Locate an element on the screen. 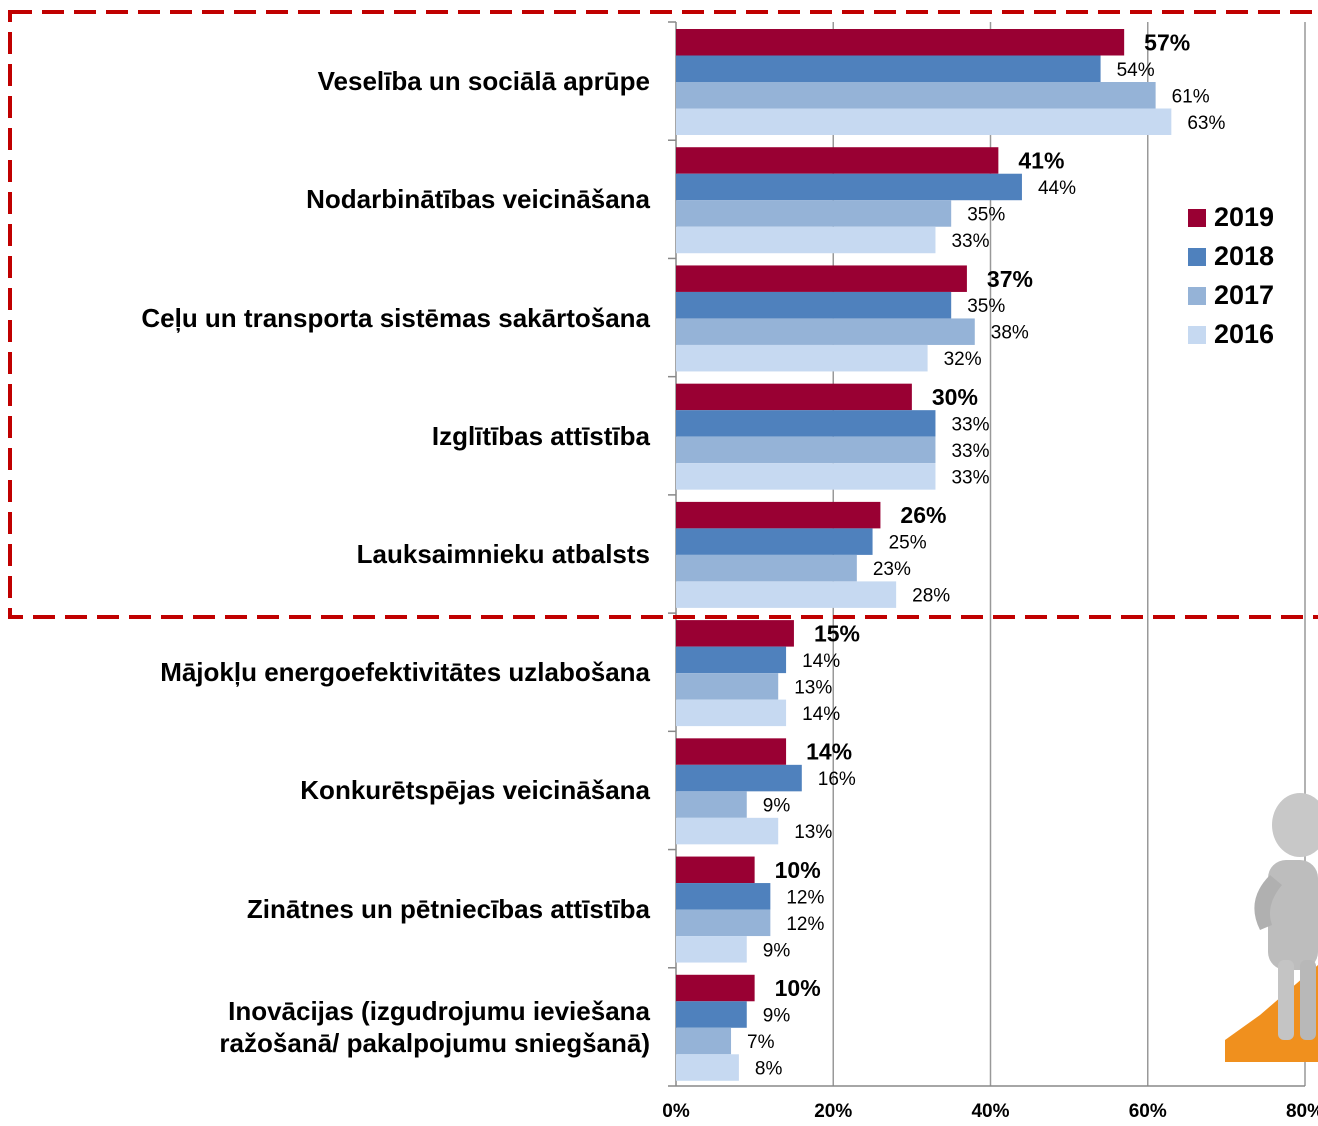 The image size is (1318, 1126). value-label: 41% is located at coordinates (1041, 161).